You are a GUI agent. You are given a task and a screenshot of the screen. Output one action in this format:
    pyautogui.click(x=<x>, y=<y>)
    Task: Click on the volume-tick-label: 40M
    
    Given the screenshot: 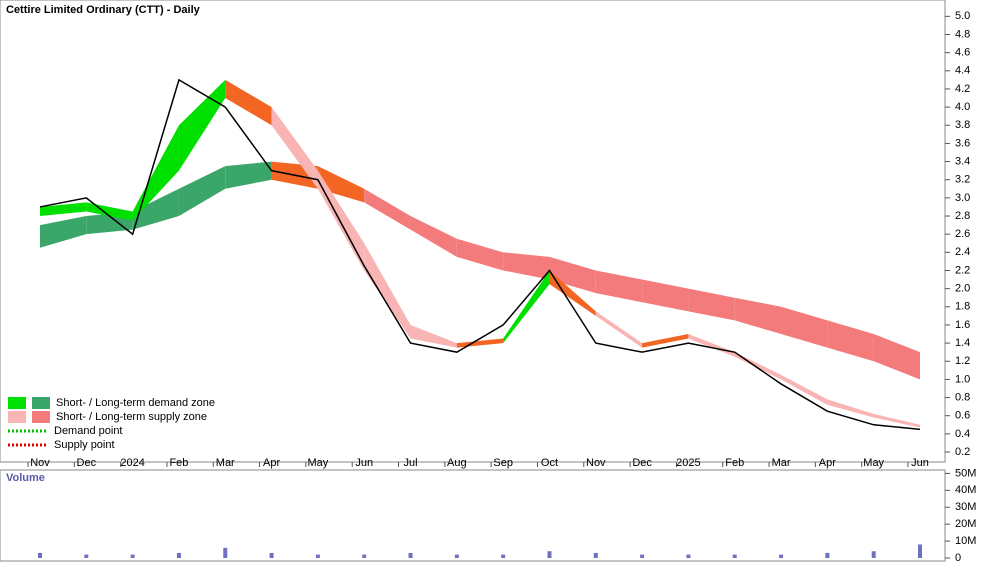 What is the action you would take?
    pyautogui.click(x=965, y=490)
    